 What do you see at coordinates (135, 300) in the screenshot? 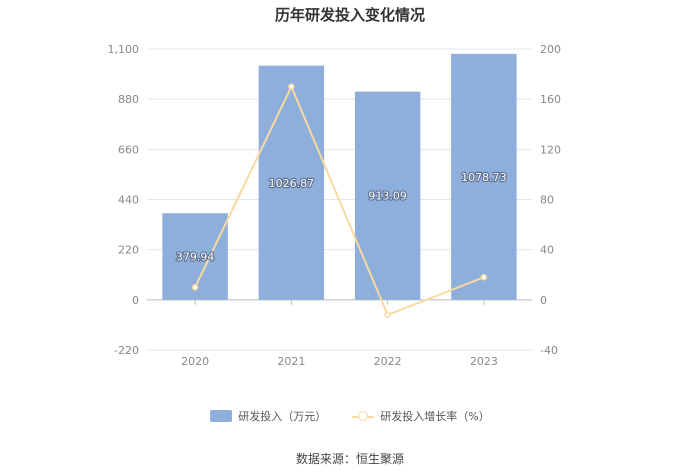
I see `y-left-tick-label: 0` at bounding box center [135, 300].